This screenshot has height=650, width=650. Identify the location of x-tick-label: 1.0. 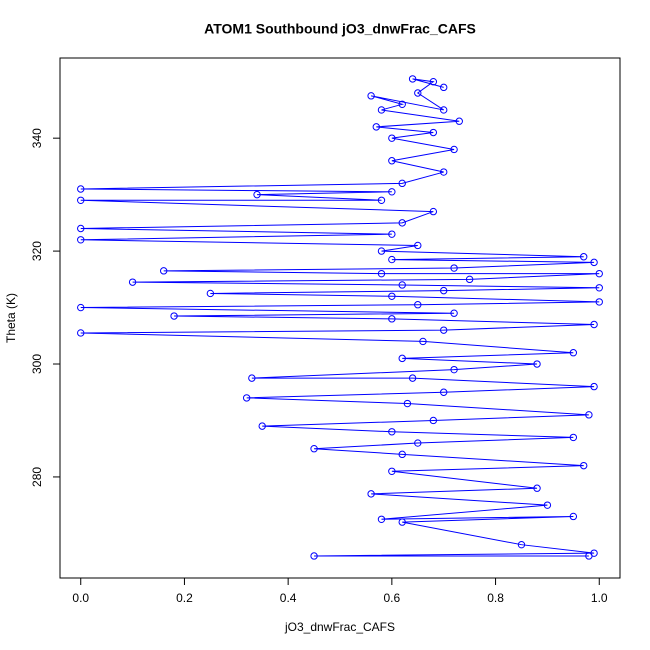
(599, 598).